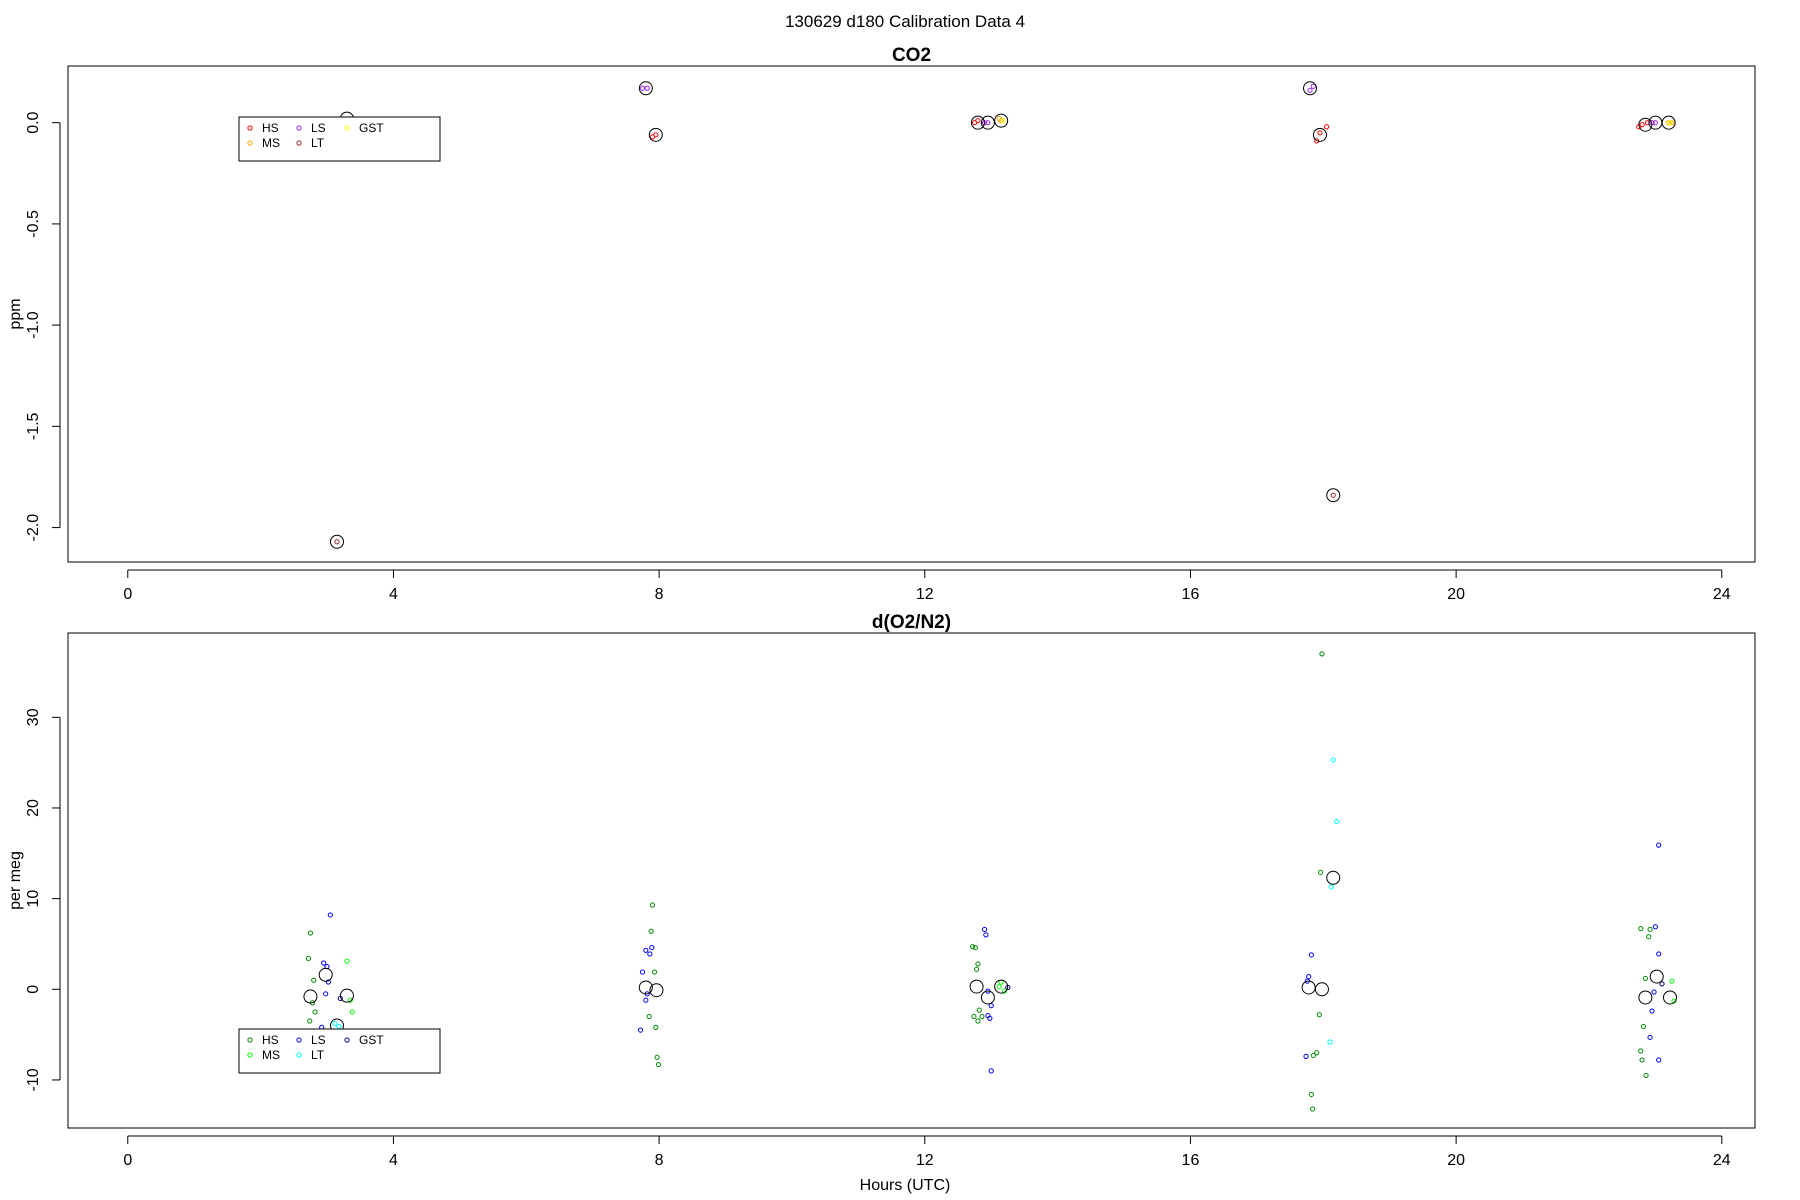 This screenshot has width=1800, height=1200. What do you see at coordinates (15, 880) in the screenshot?
I see `y-axis-label: per meg` at bounding box center [15, 880].